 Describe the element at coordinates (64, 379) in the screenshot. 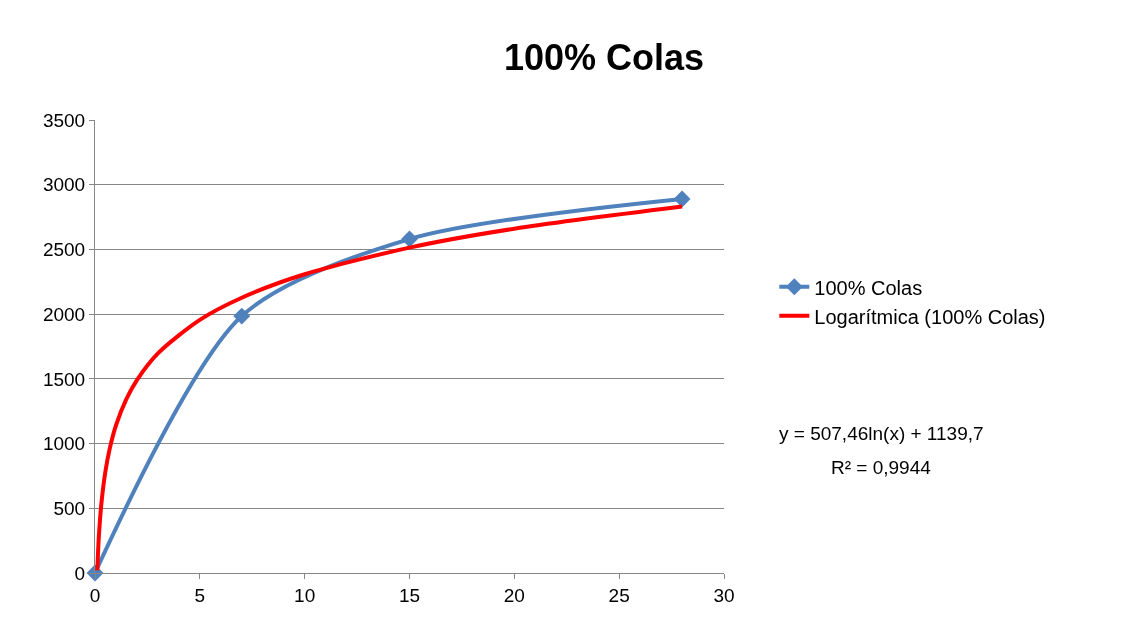

I see `y-tick-label: 1500` at that location.